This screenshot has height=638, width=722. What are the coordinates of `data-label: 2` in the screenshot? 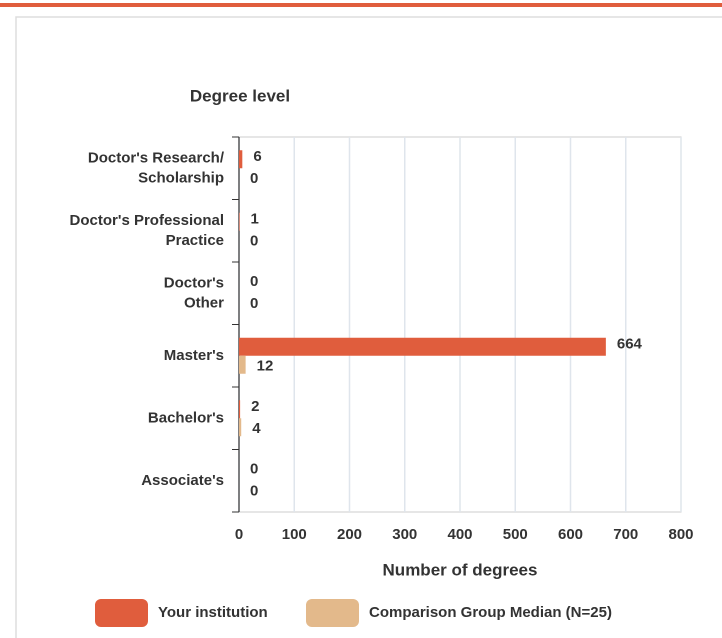 It's located at (255, 406).